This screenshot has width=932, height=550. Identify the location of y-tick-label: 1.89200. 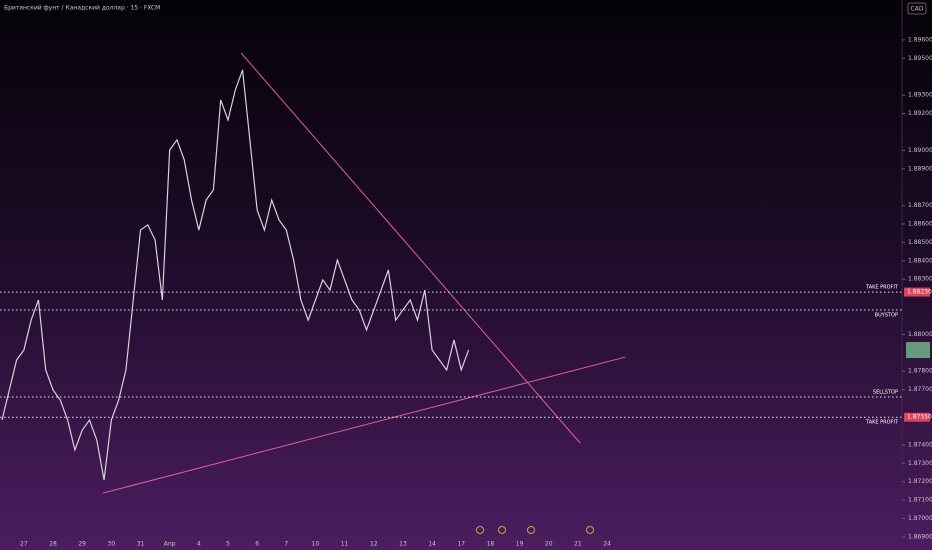
(920, 113).